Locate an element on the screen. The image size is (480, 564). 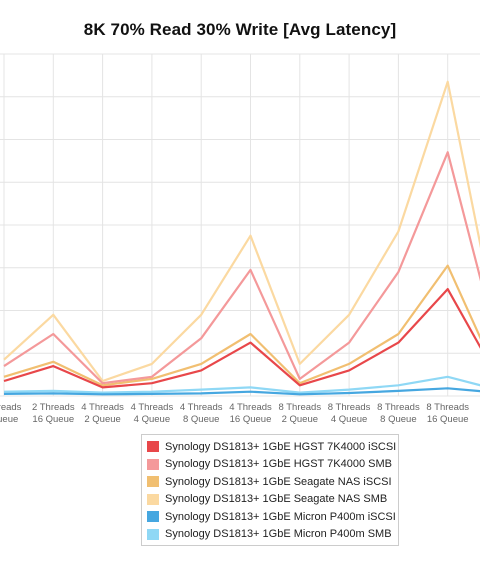
x-tick-label: Threads is located at coordinates (11, 407).